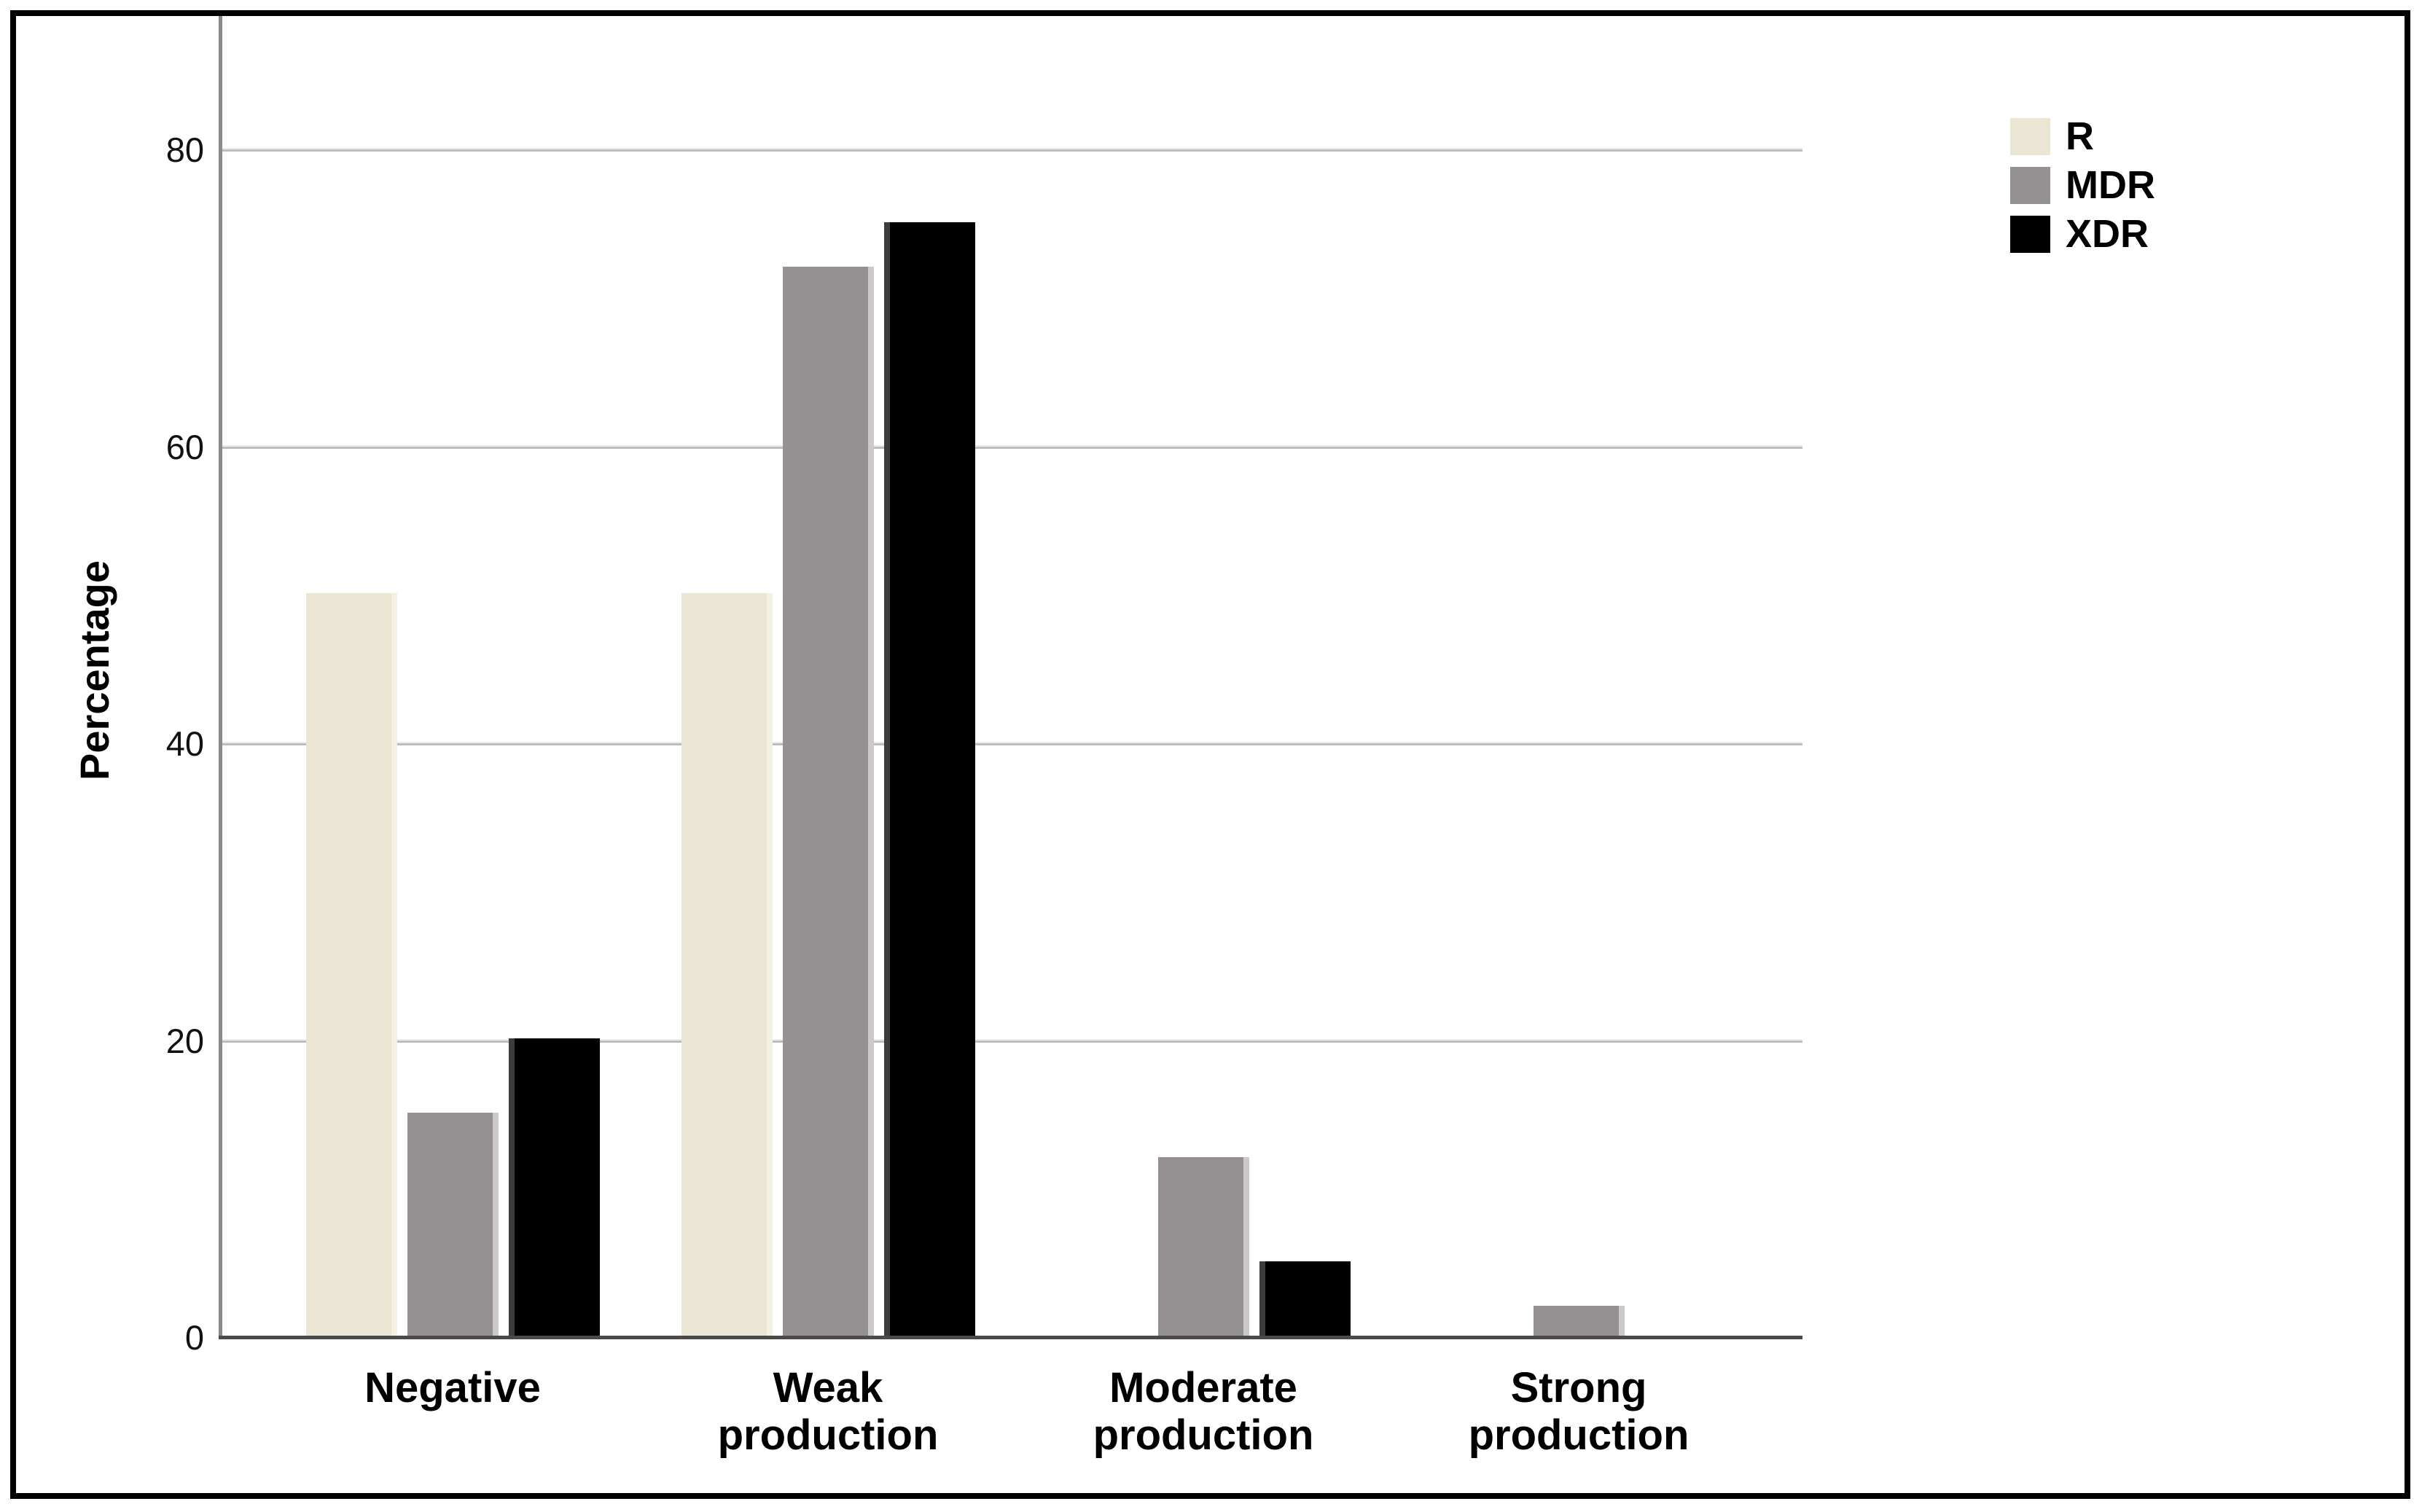  What do you see at coordinates (2030, 137) in the screenshot?
I see `legend-swatch-r` at bounding box center [2030, 137].